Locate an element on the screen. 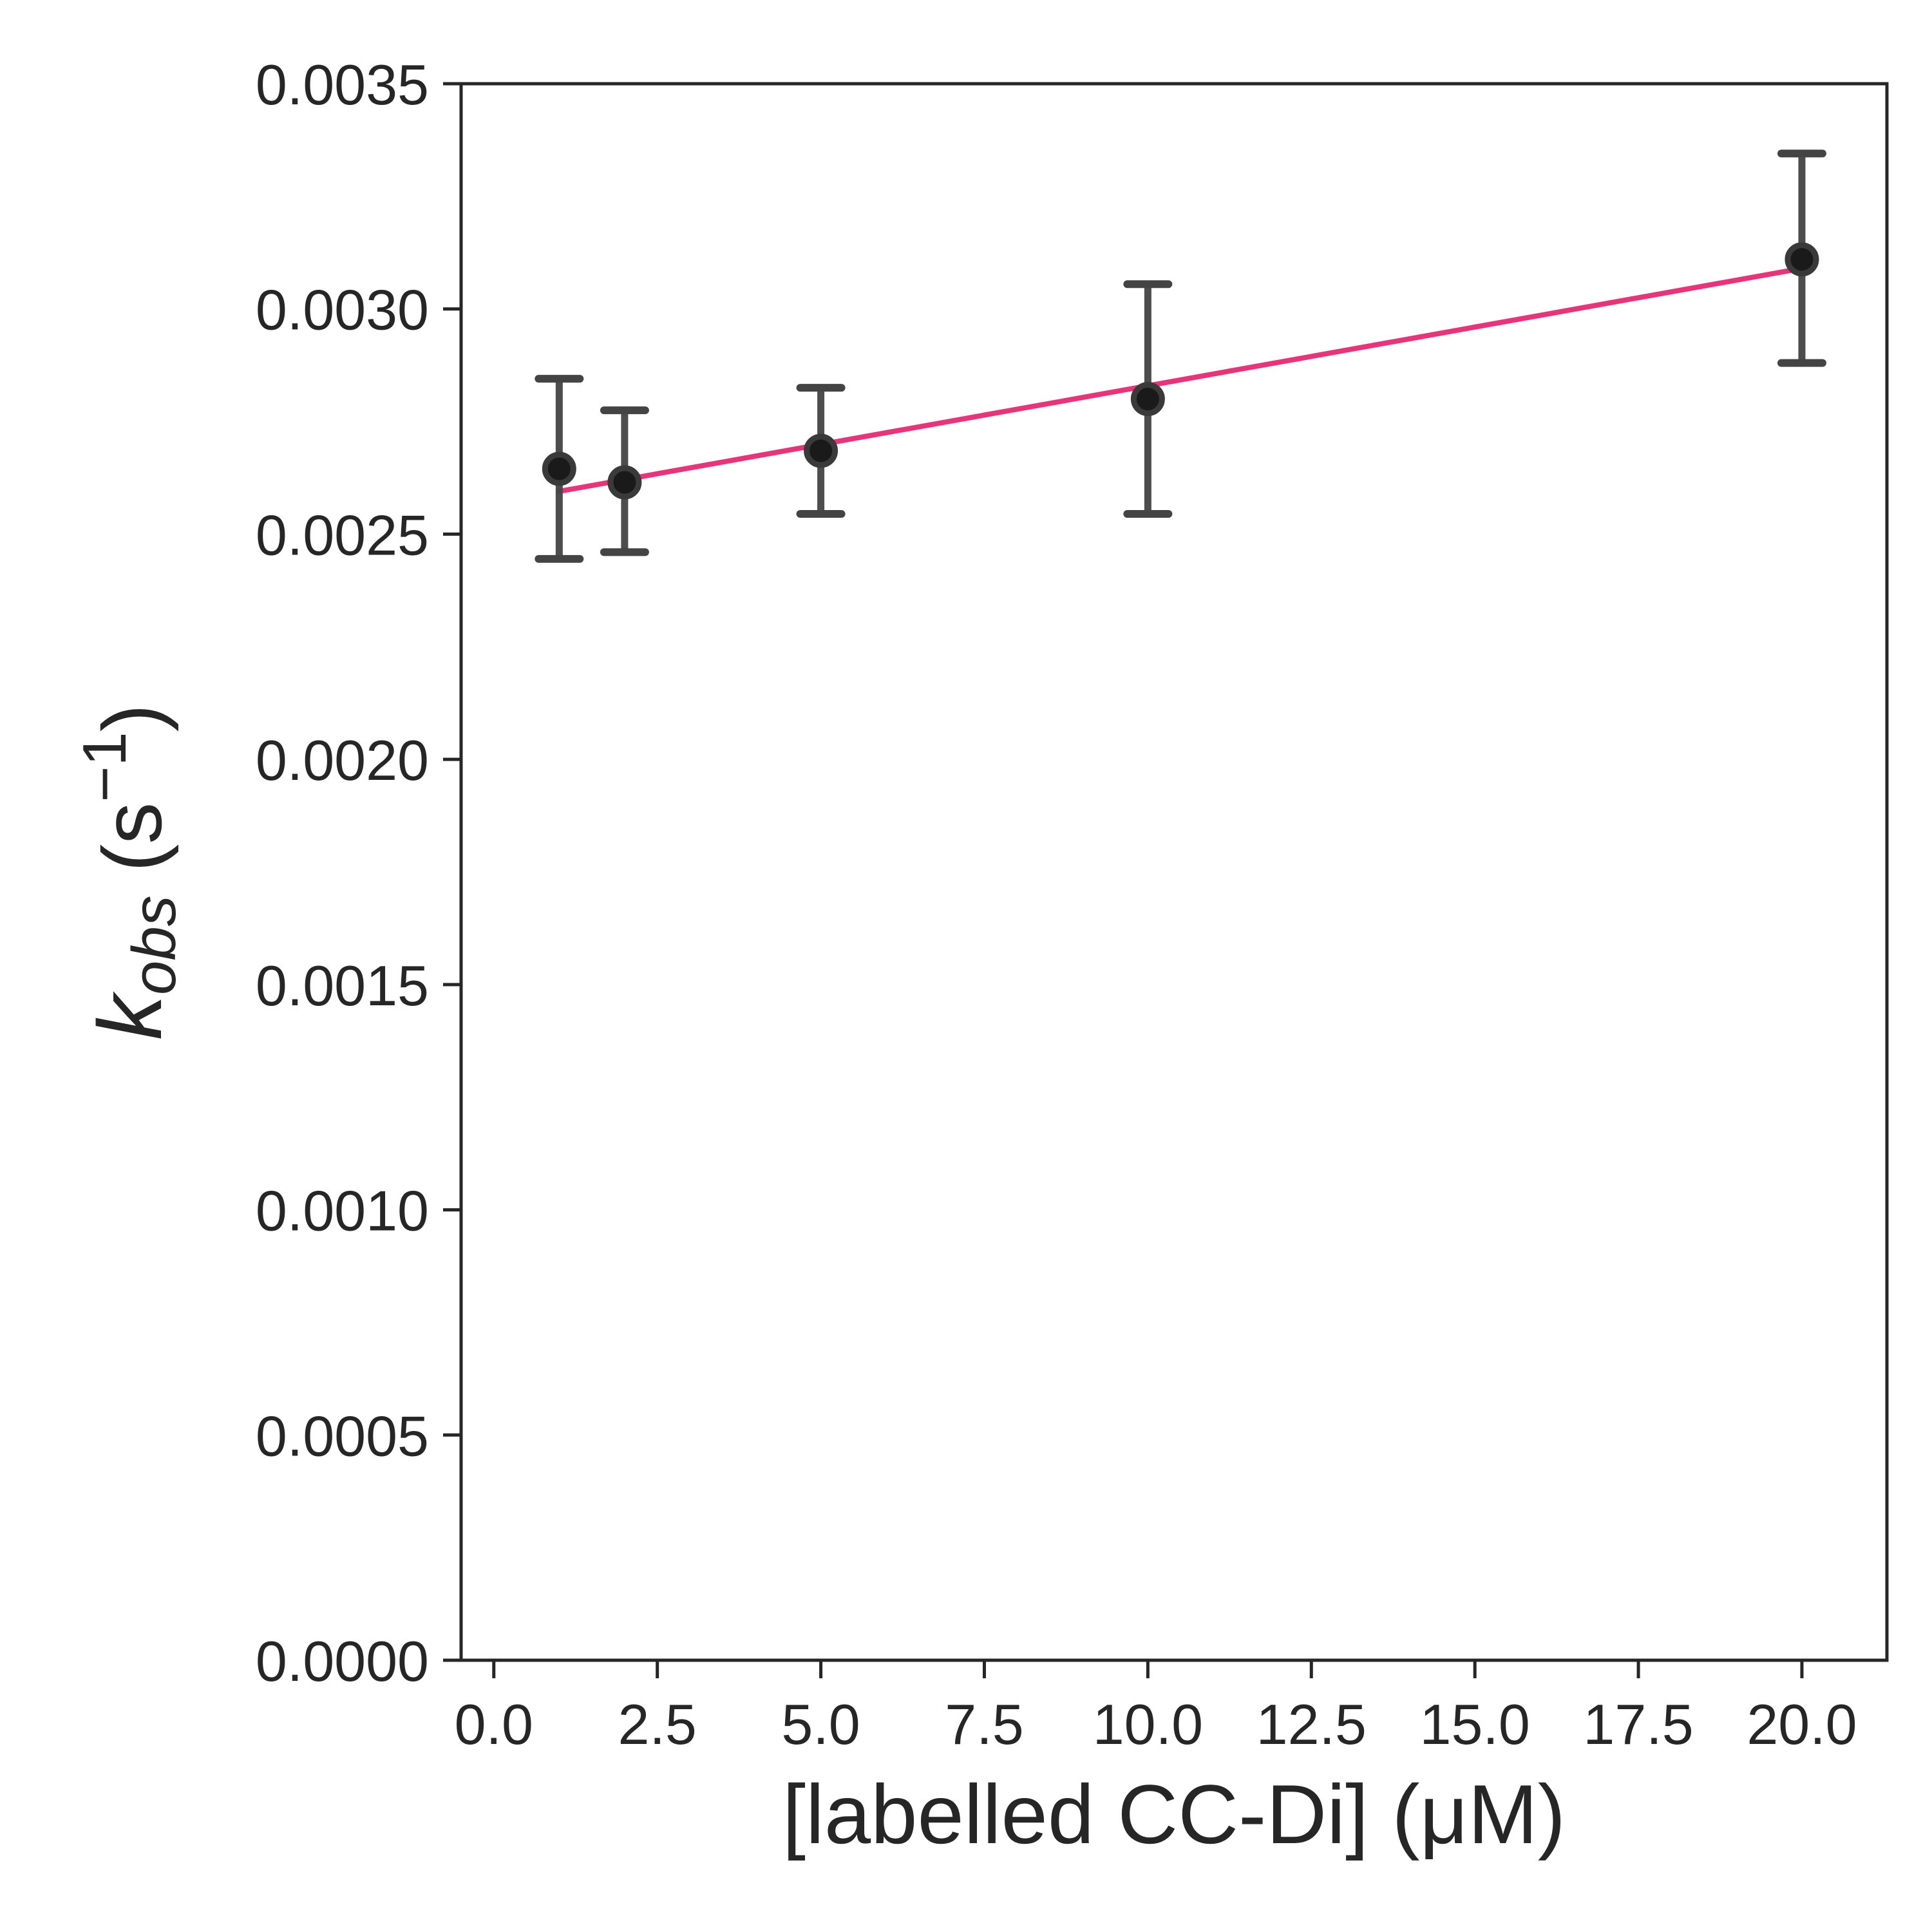 Image resolution: width=1932 pixels, height=1932 pixels. x-tick-label: 5.0 is located at coordinates (820, 1724).